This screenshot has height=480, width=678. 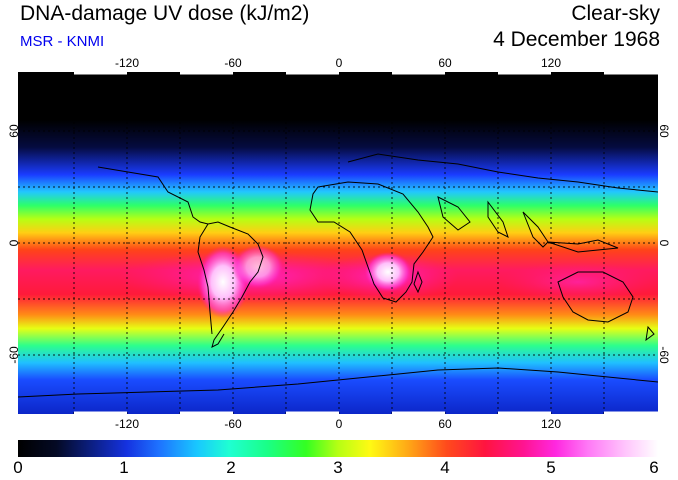 What do you see at coordinates (338, 448) in the screenshot?
I see `colorbar` at bounding box center [338, 448].